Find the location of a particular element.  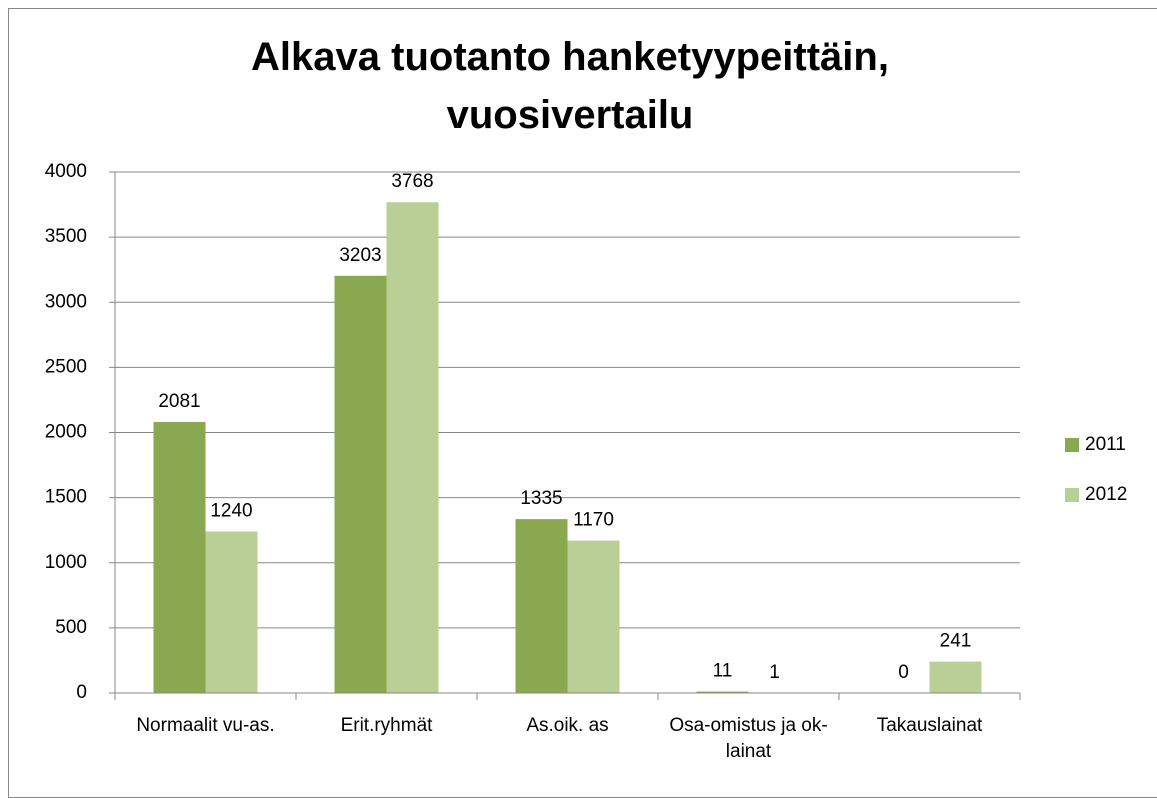

x-tick-label: Takauslainat is located at coordinates (930, 726).